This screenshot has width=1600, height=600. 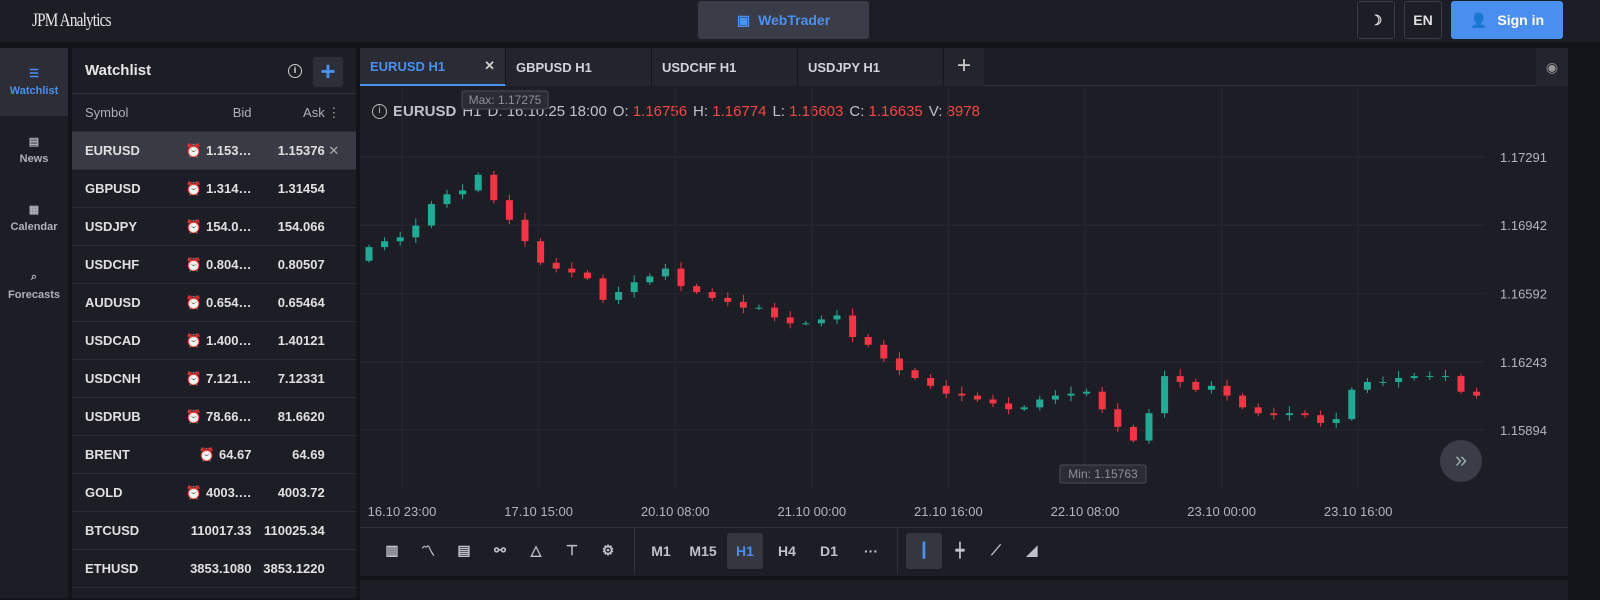 What do you see at coordinates (209, 568) in the screenshot?
I see `row-bid-cell: 3853.1080` at bounding box center [209, 568].